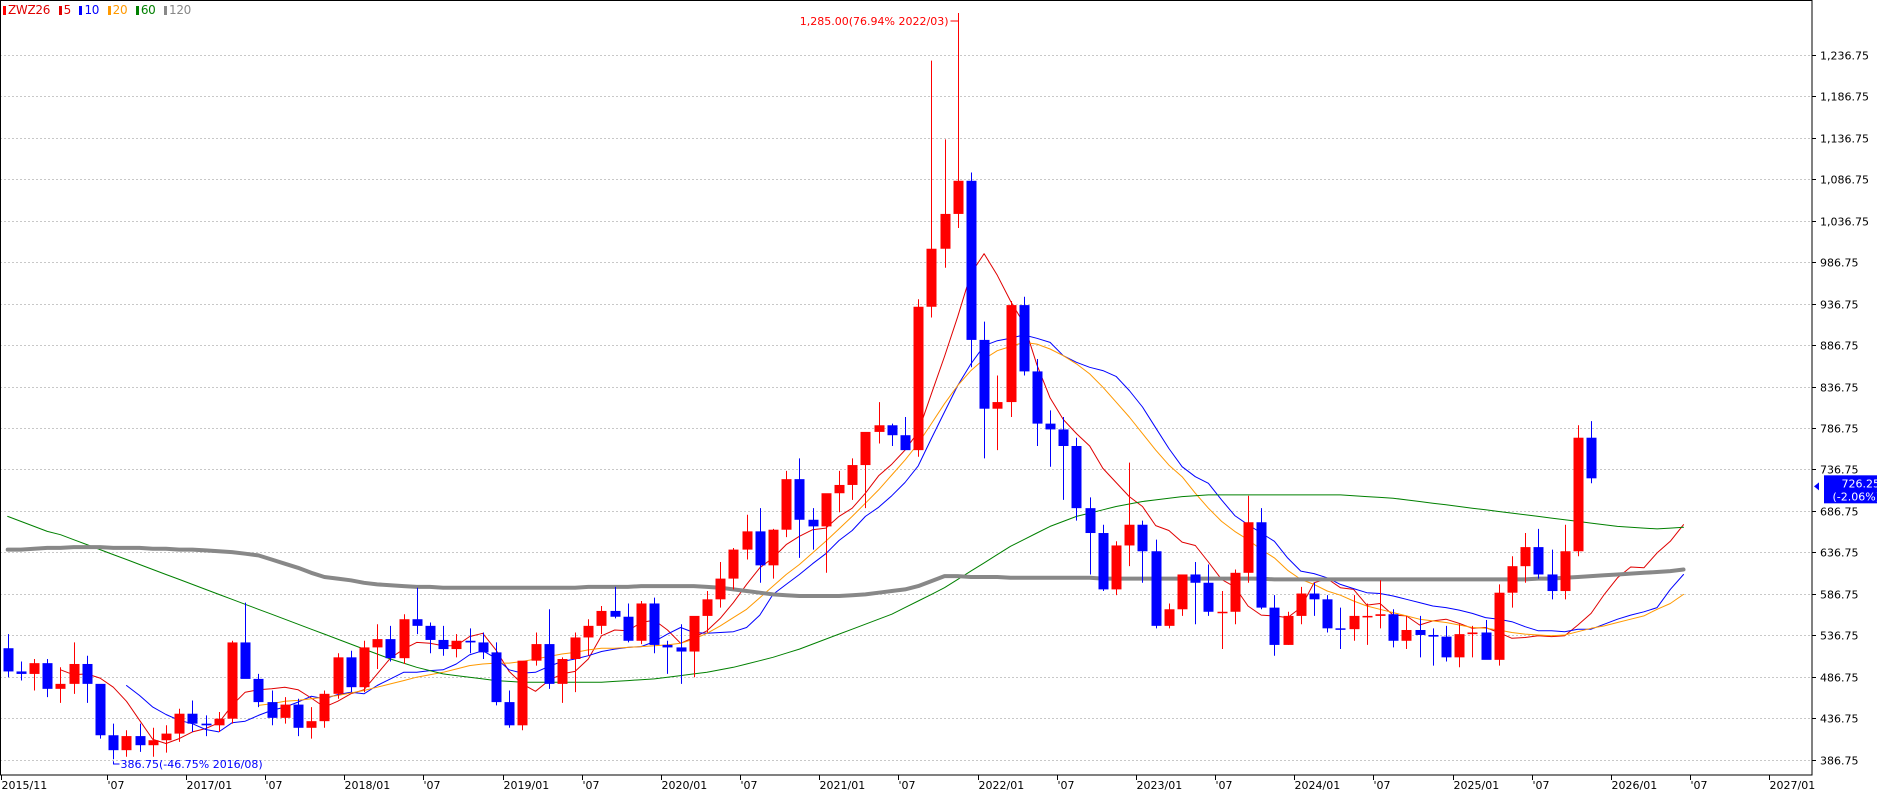 This screenshot has width=1877, height=797. Describe the element at coordinates (1844, 56) in the screenshot. I see `y-tick-label: 1,236.75` at that location.